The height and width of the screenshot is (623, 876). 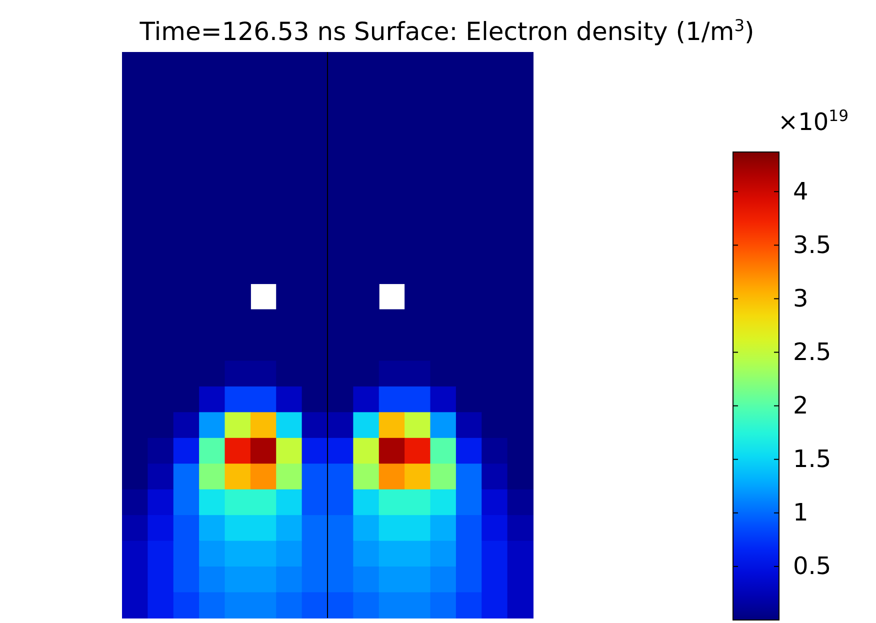 I want to click on chart-title: Time=126.53 ns Surface: Electron density (1/m$^{3}$), so click(x=446, y=31).